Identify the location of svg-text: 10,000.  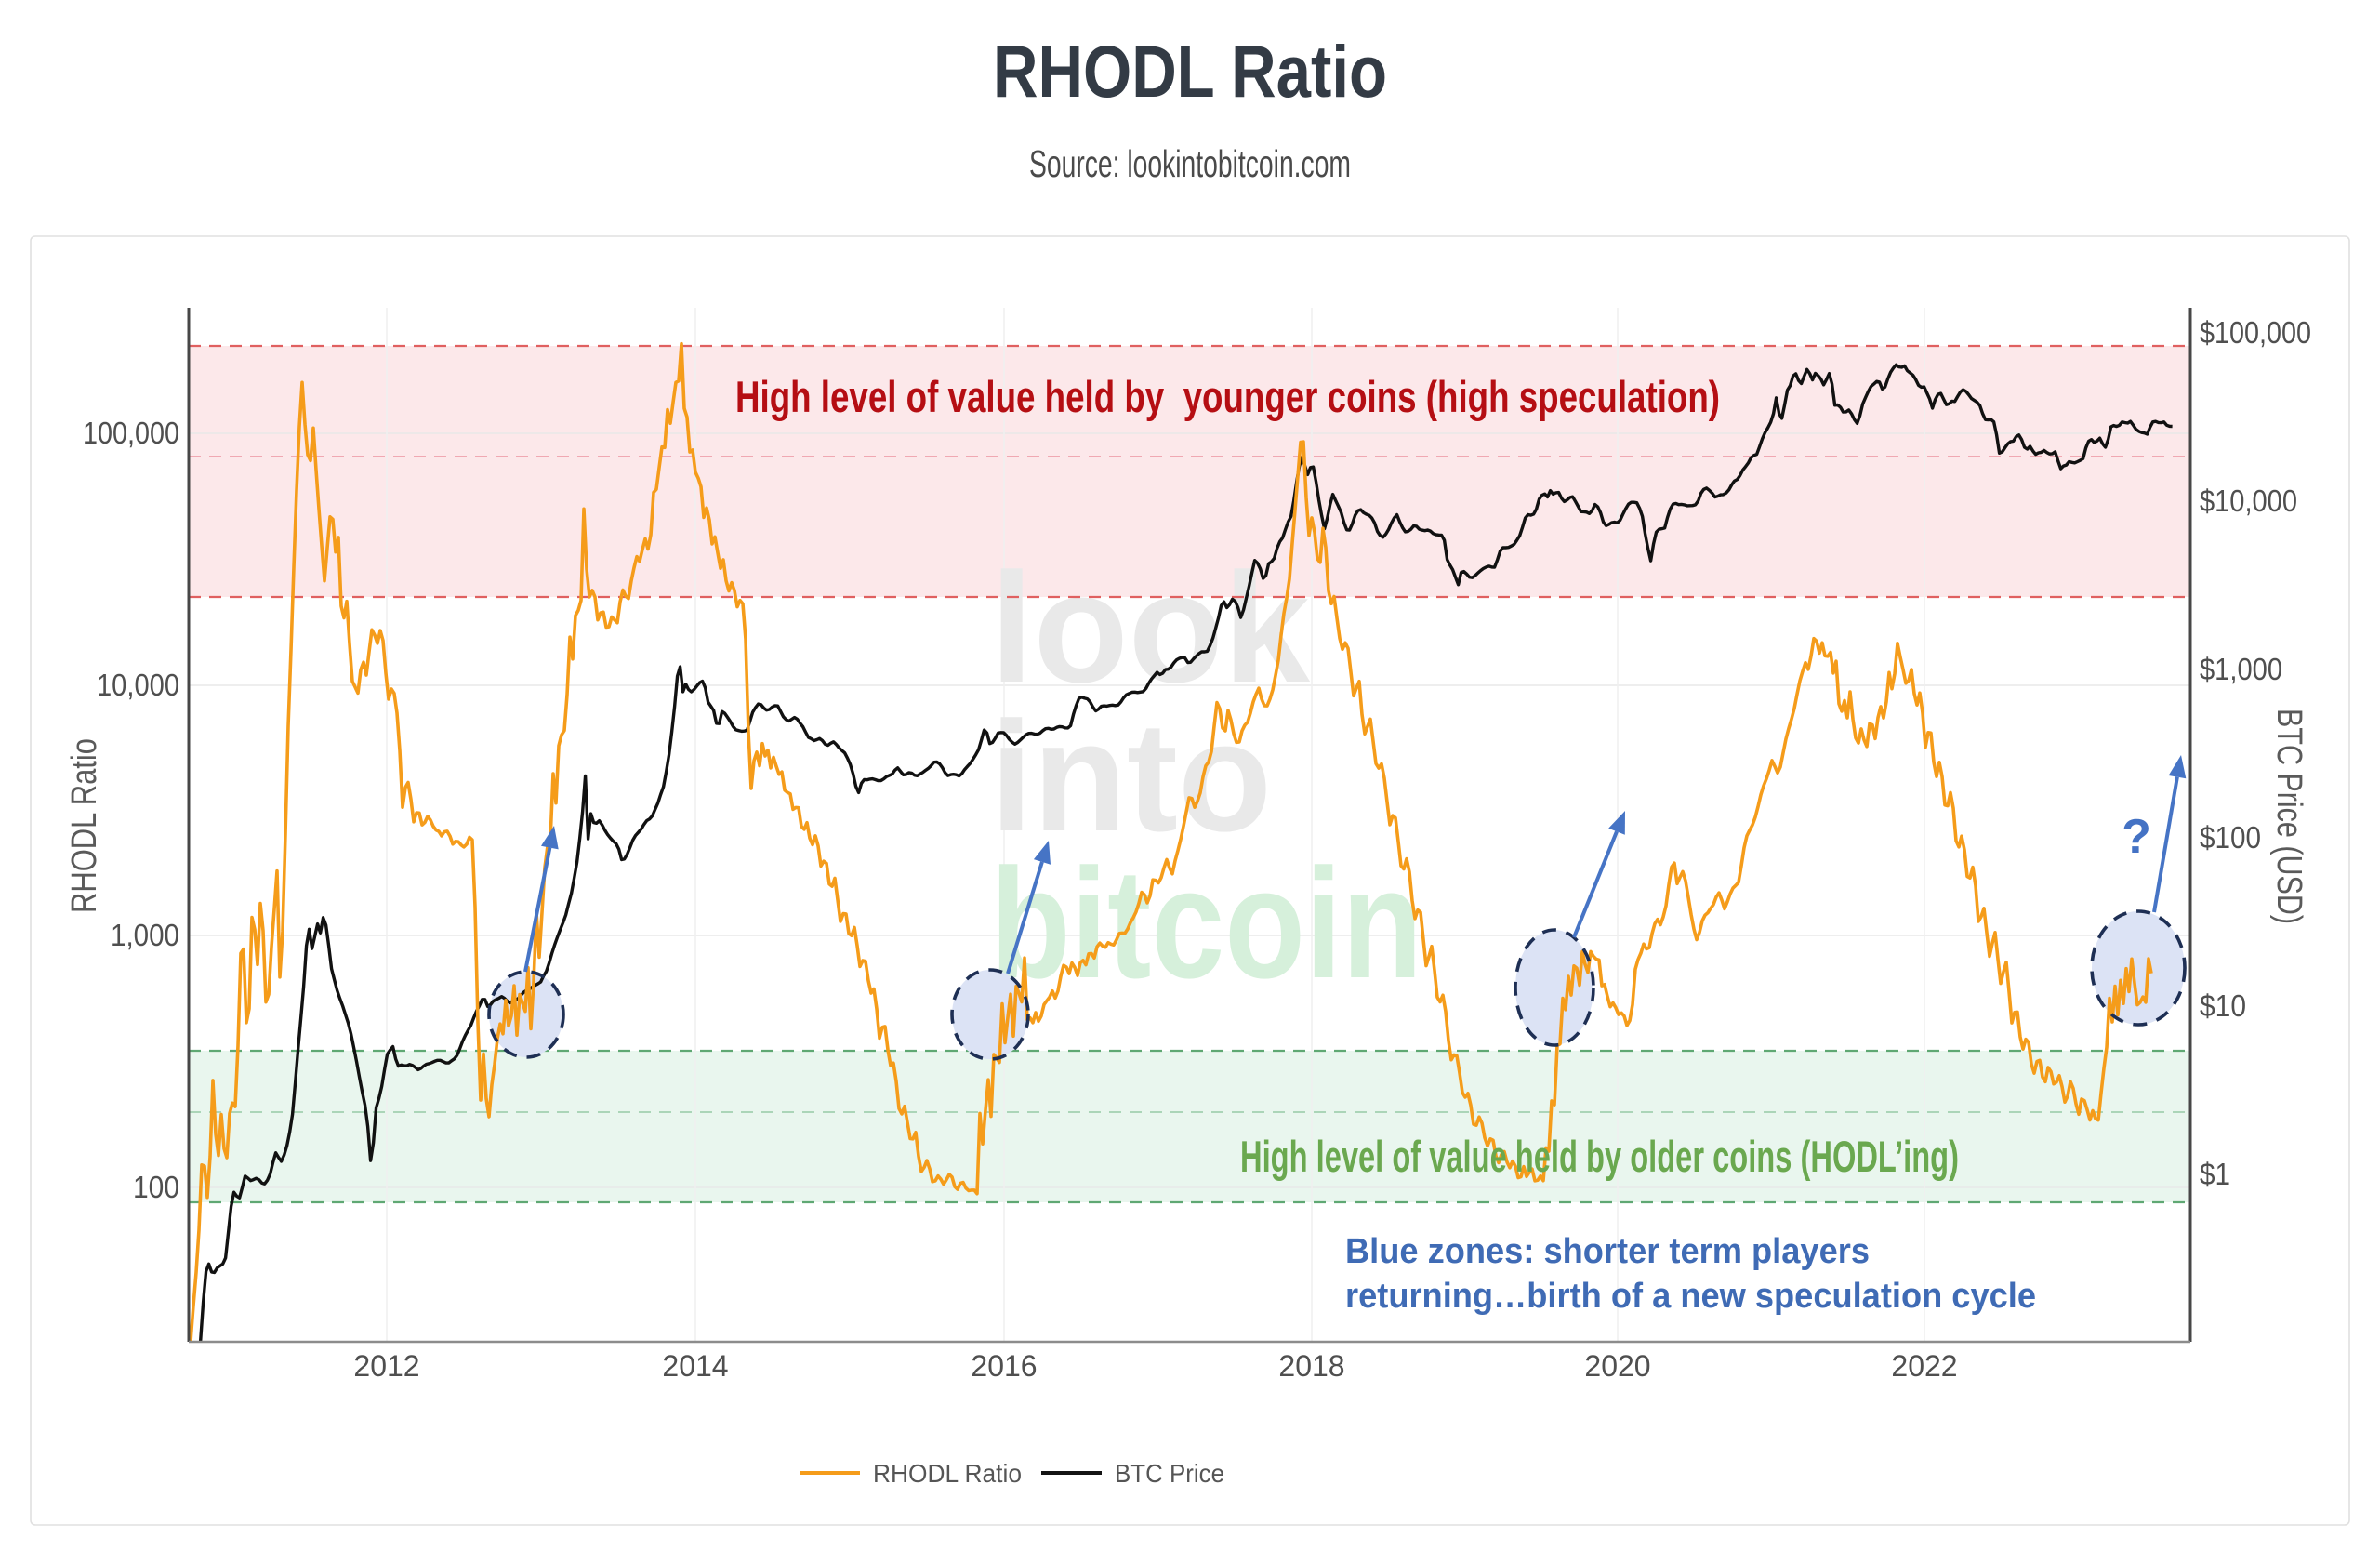
(138, 685).